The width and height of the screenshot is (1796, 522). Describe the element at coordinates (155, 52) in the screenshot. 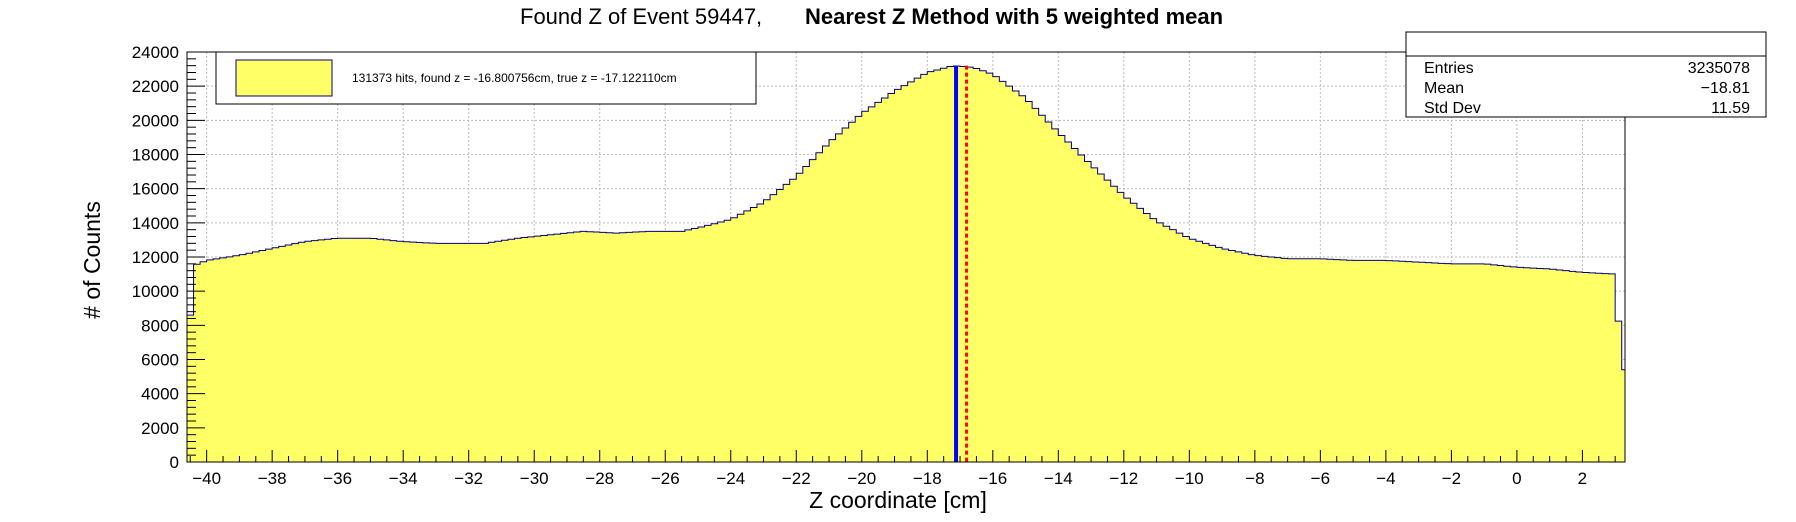

I see `y-tick-label-12: 24000` at that location.